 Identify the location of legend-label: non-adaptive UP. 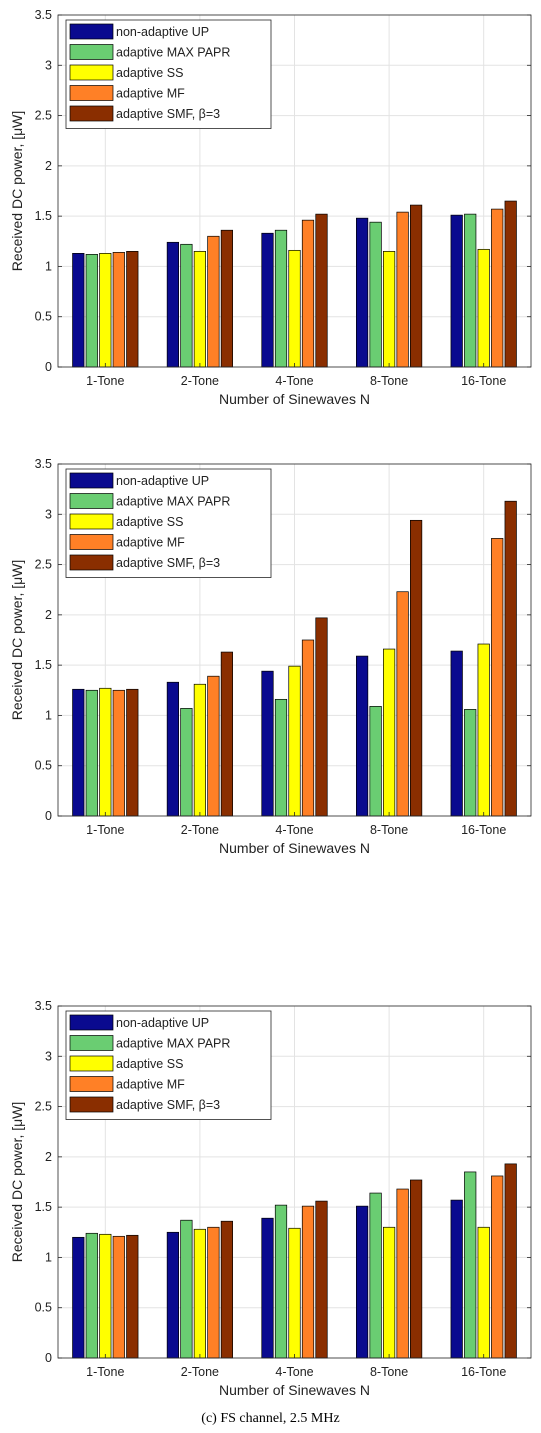
(162, 1023).